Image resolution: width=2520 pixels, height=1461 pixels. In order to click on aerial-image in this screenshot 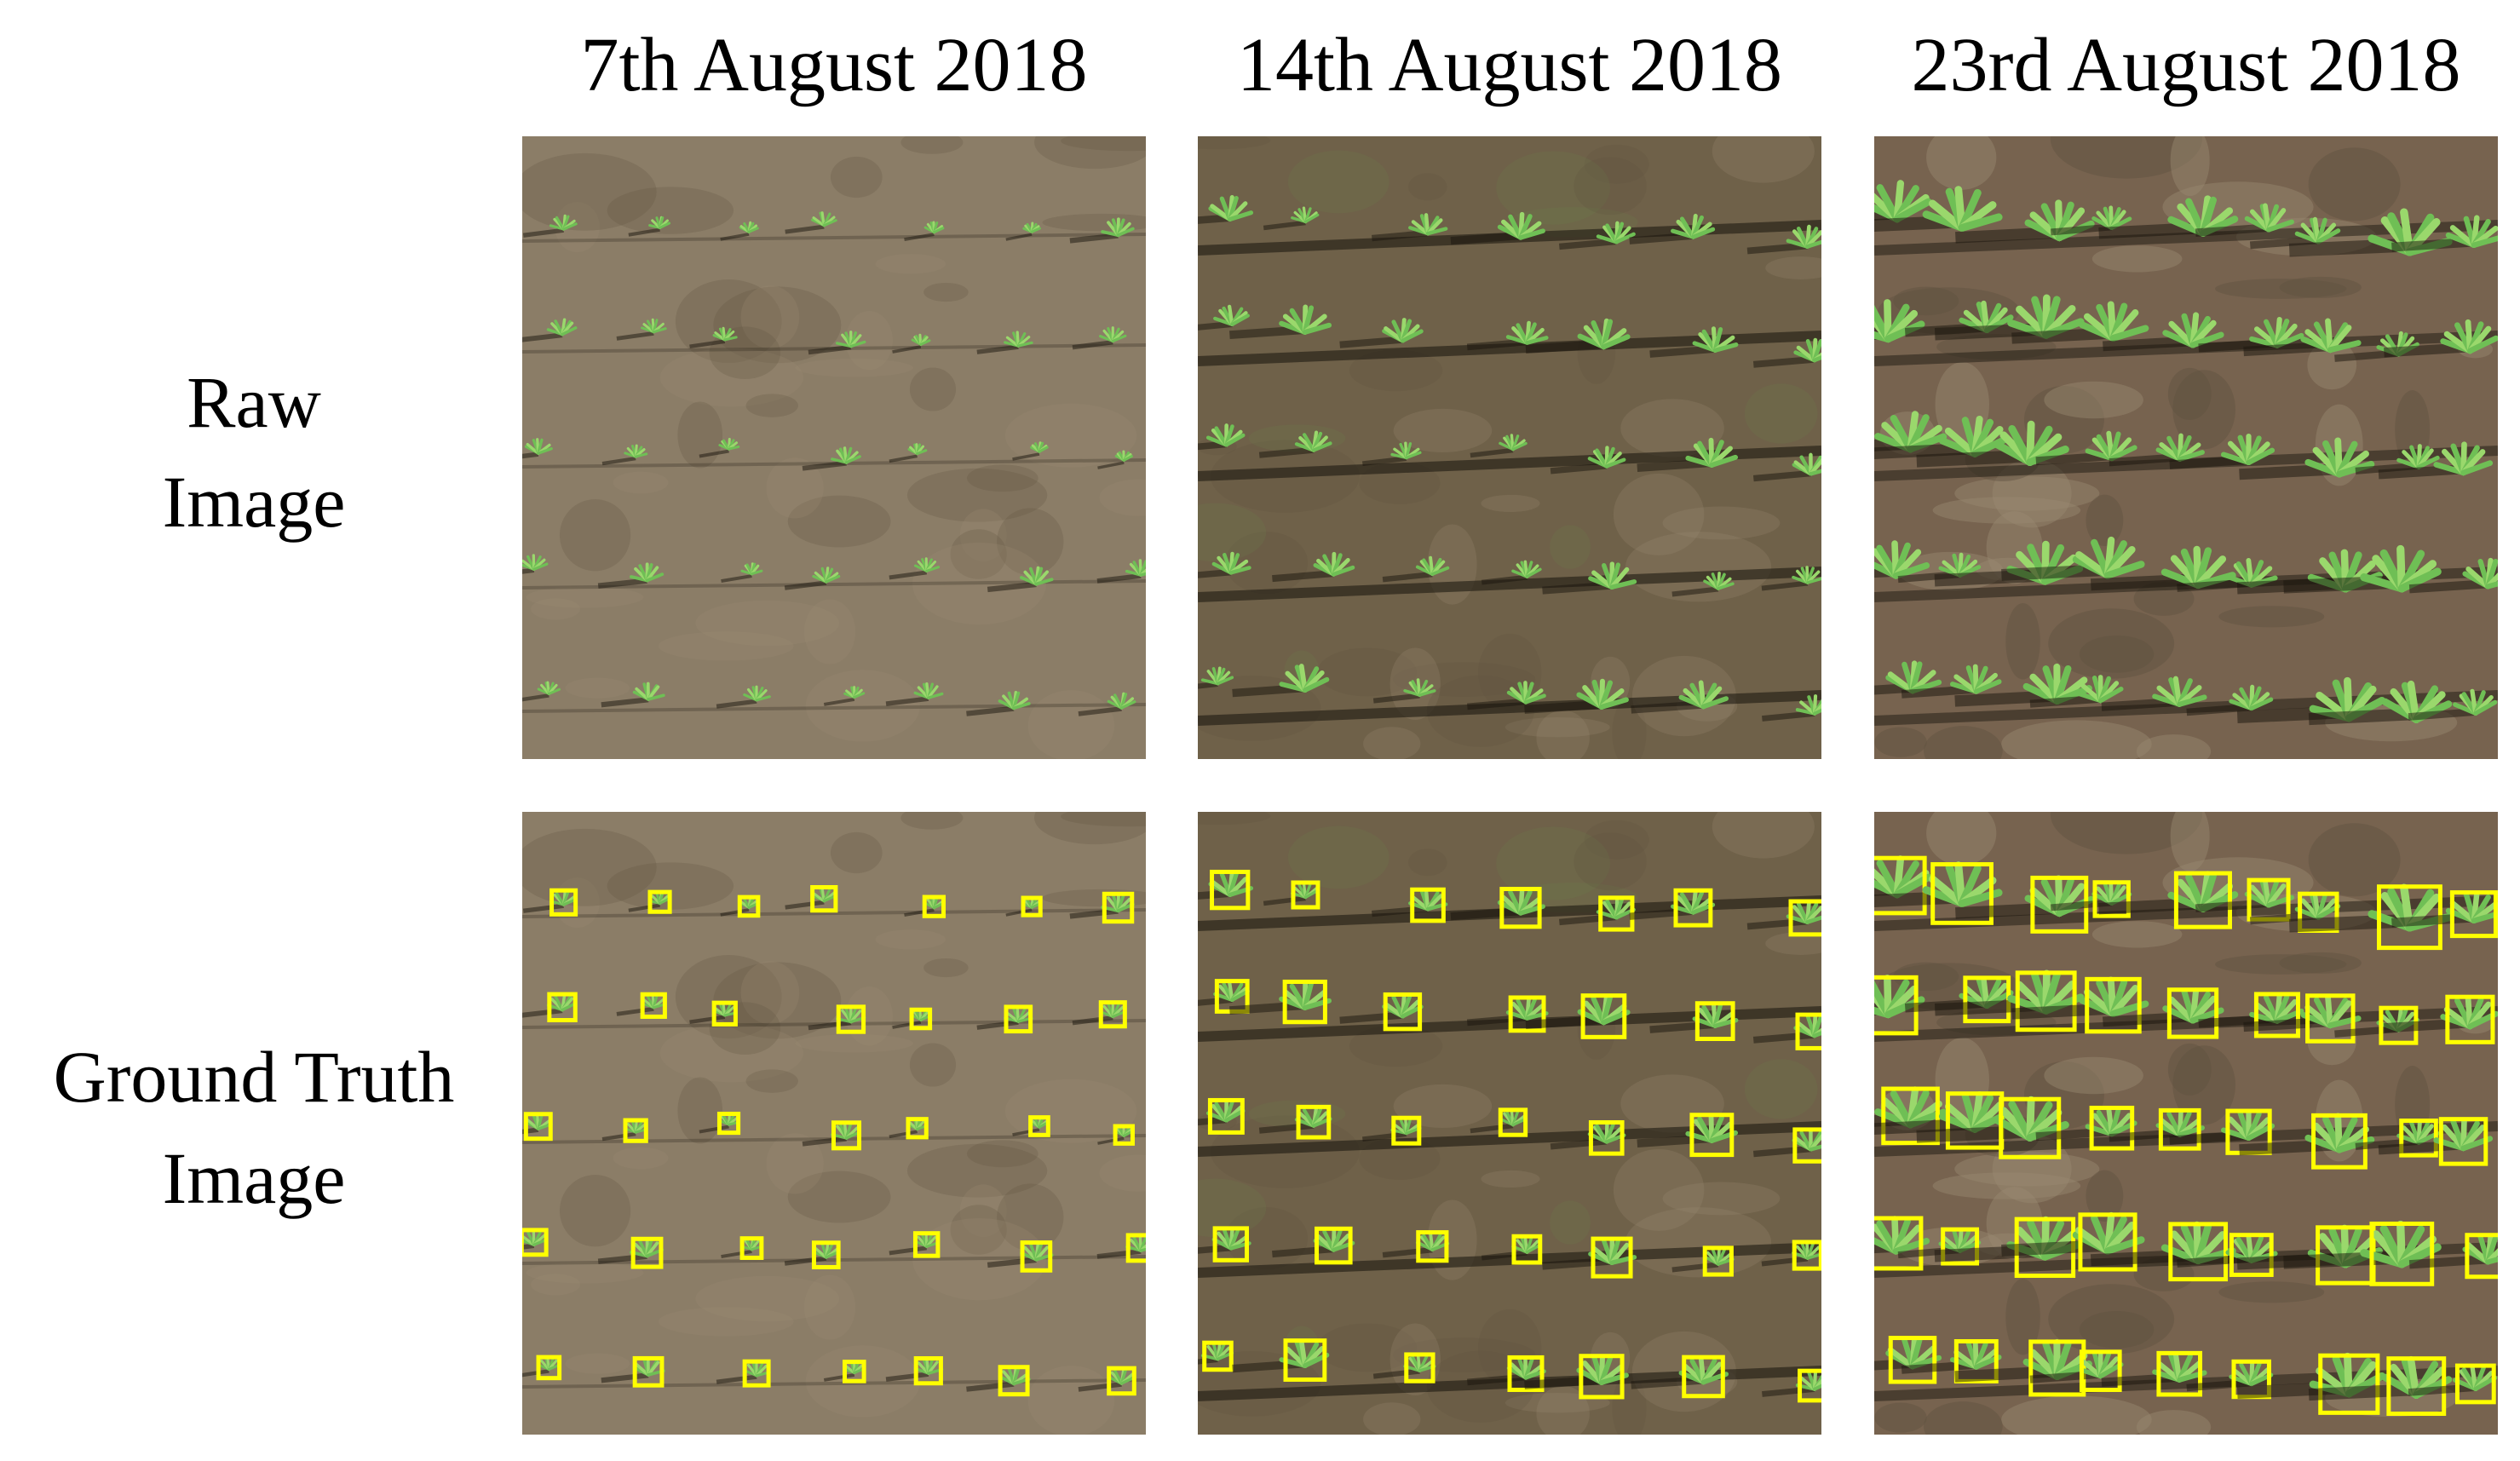, I will do `click(834, 447)`.